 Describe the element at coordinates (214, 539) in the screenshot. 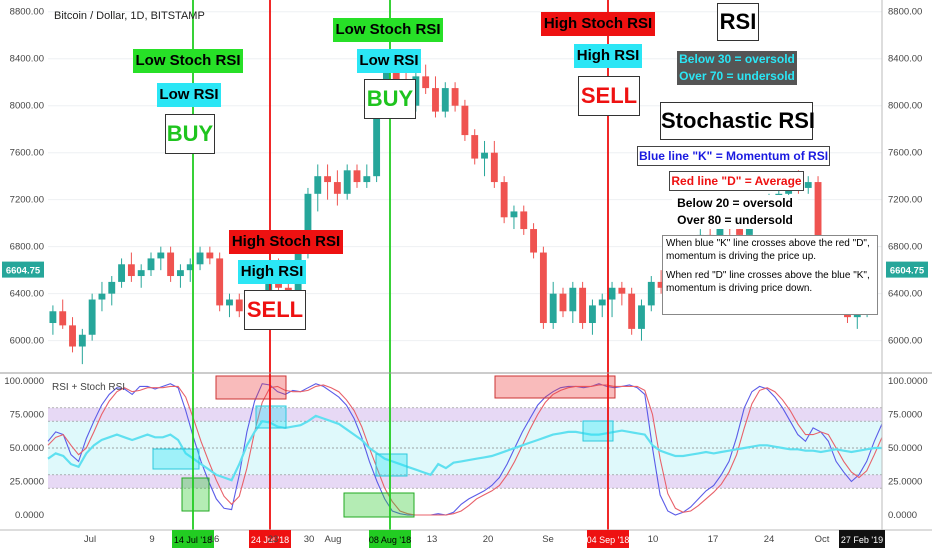

I see `time-tick: 16` at that location.